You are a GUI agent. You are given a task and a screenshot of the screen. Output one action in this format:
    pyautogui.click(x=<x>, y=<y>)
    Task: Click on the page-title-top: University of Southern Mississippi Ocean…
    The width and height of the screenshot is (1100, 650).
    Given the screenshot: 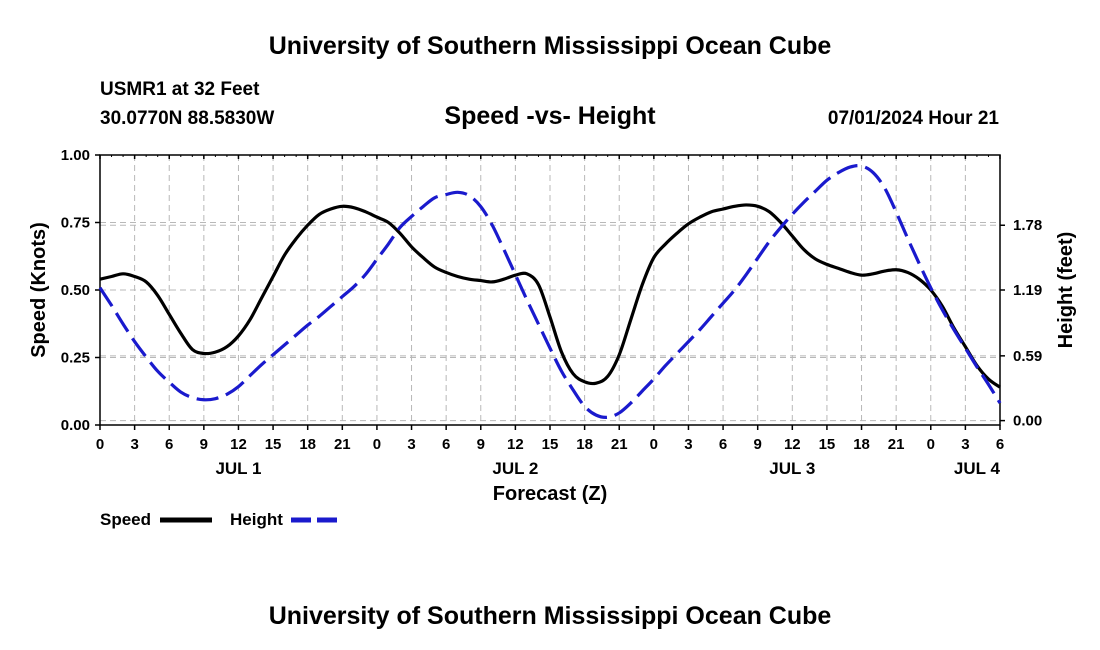 What is the action you would take?
    pyautogui.click(x=550, y=46)
    